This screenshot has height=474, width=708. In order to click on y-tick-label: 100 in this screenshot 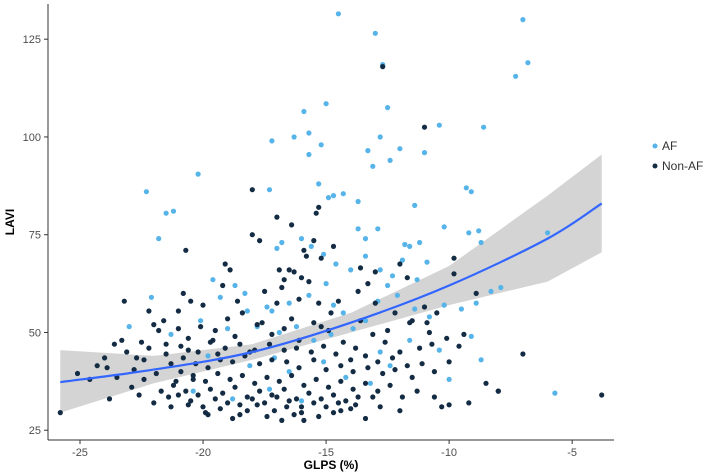, I will do `click(32, 138)`.